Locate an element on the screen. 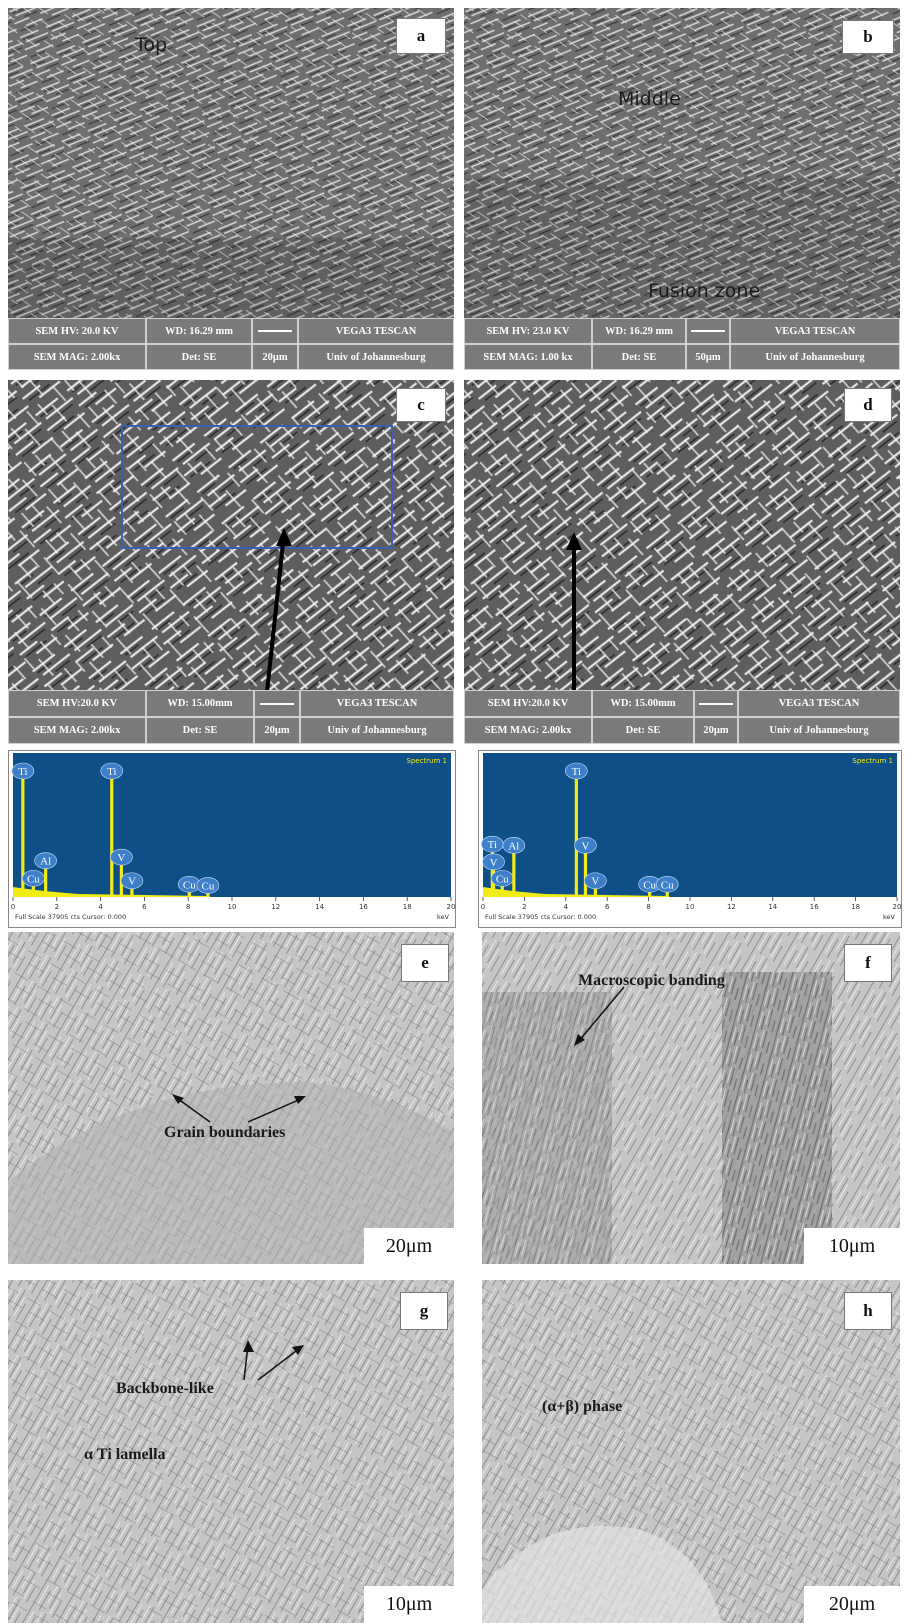 The width and height of the screenshot is (908, 1623). sem-wd: WD: 15.00mm is located at coordinates (200, 703).